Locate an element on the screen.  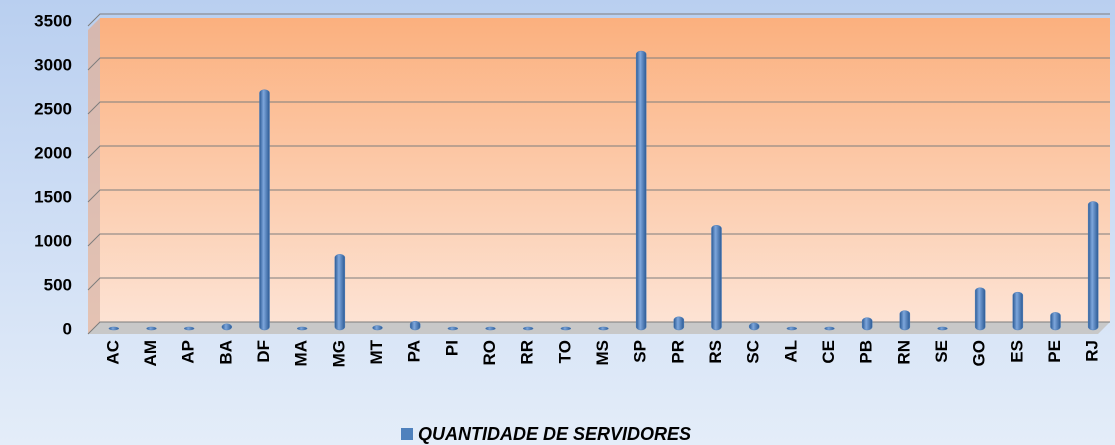
legend-swatch is located at coordinates (407, 434).